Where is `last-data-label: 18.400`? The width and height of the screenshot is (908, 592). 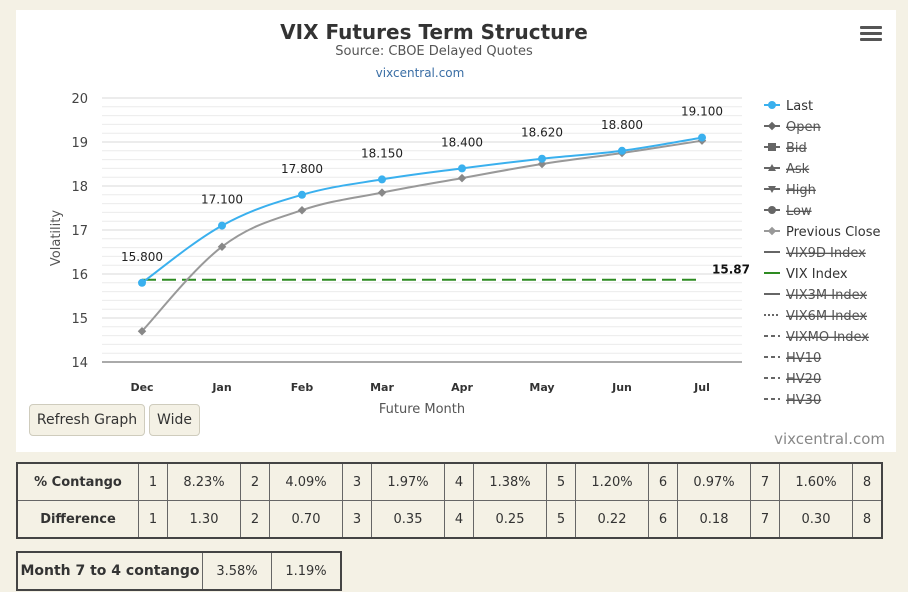 last-data-label: 18.400 is located at coordinates (462, 142).